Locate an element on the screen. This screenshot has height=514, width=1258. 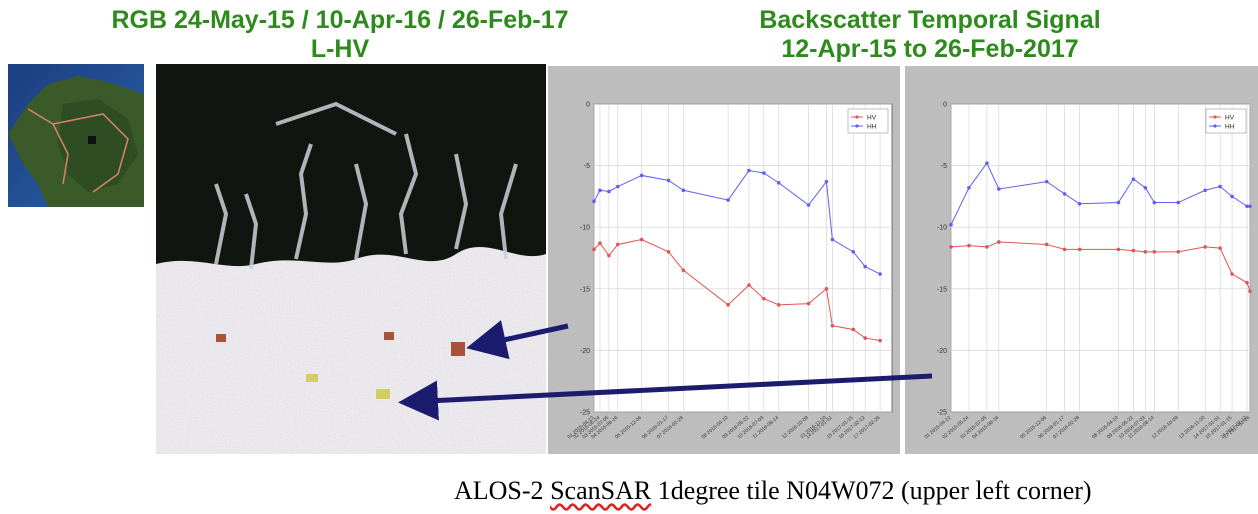
caption-text-after: 1degree tile N04W072 (upper left corner) is located at coordinates (871, 490).